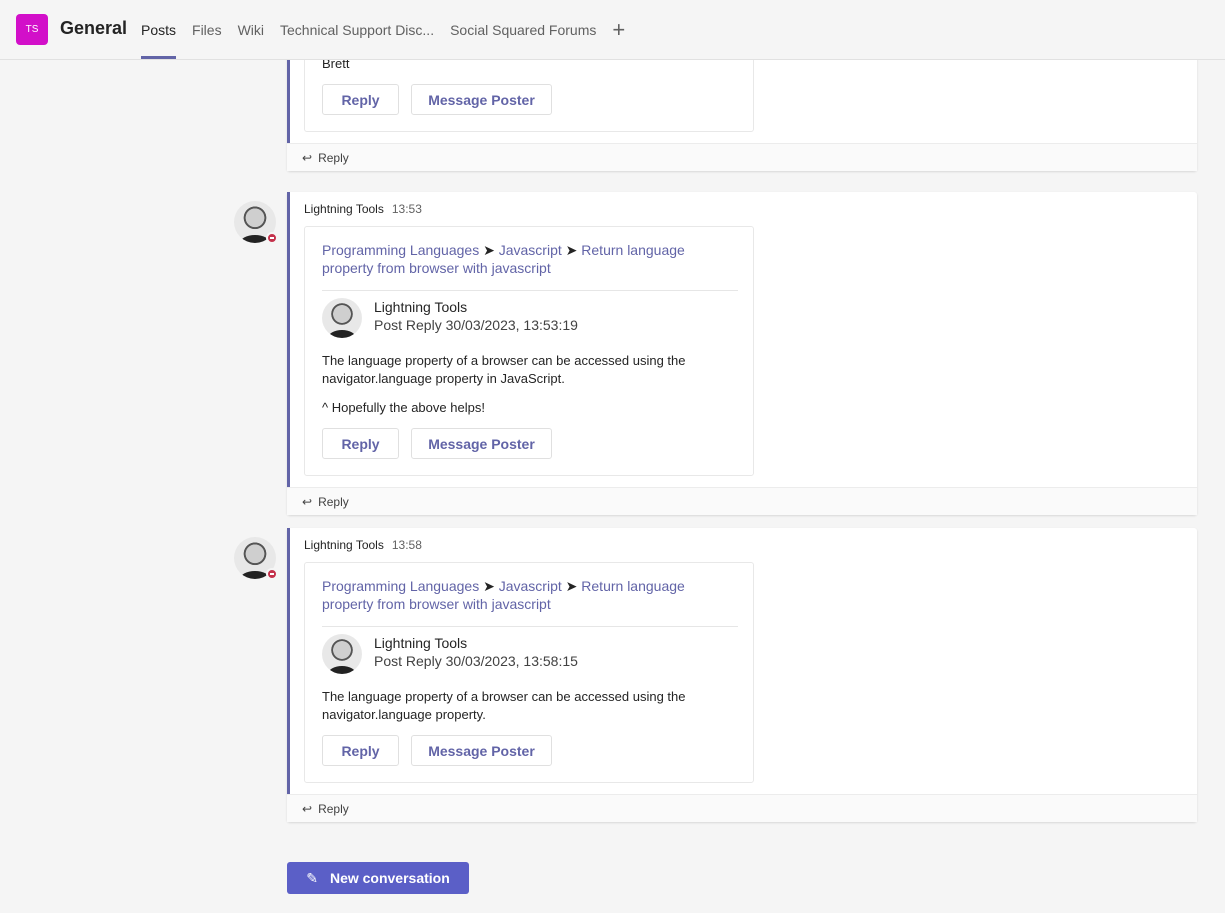 Image resolution: width=1225 pixels, height=913 pixels. What do you see at coordinates (406, 209) in the screenshot?
I see `timestamp: 13:53` at bounding box center [406, 209].